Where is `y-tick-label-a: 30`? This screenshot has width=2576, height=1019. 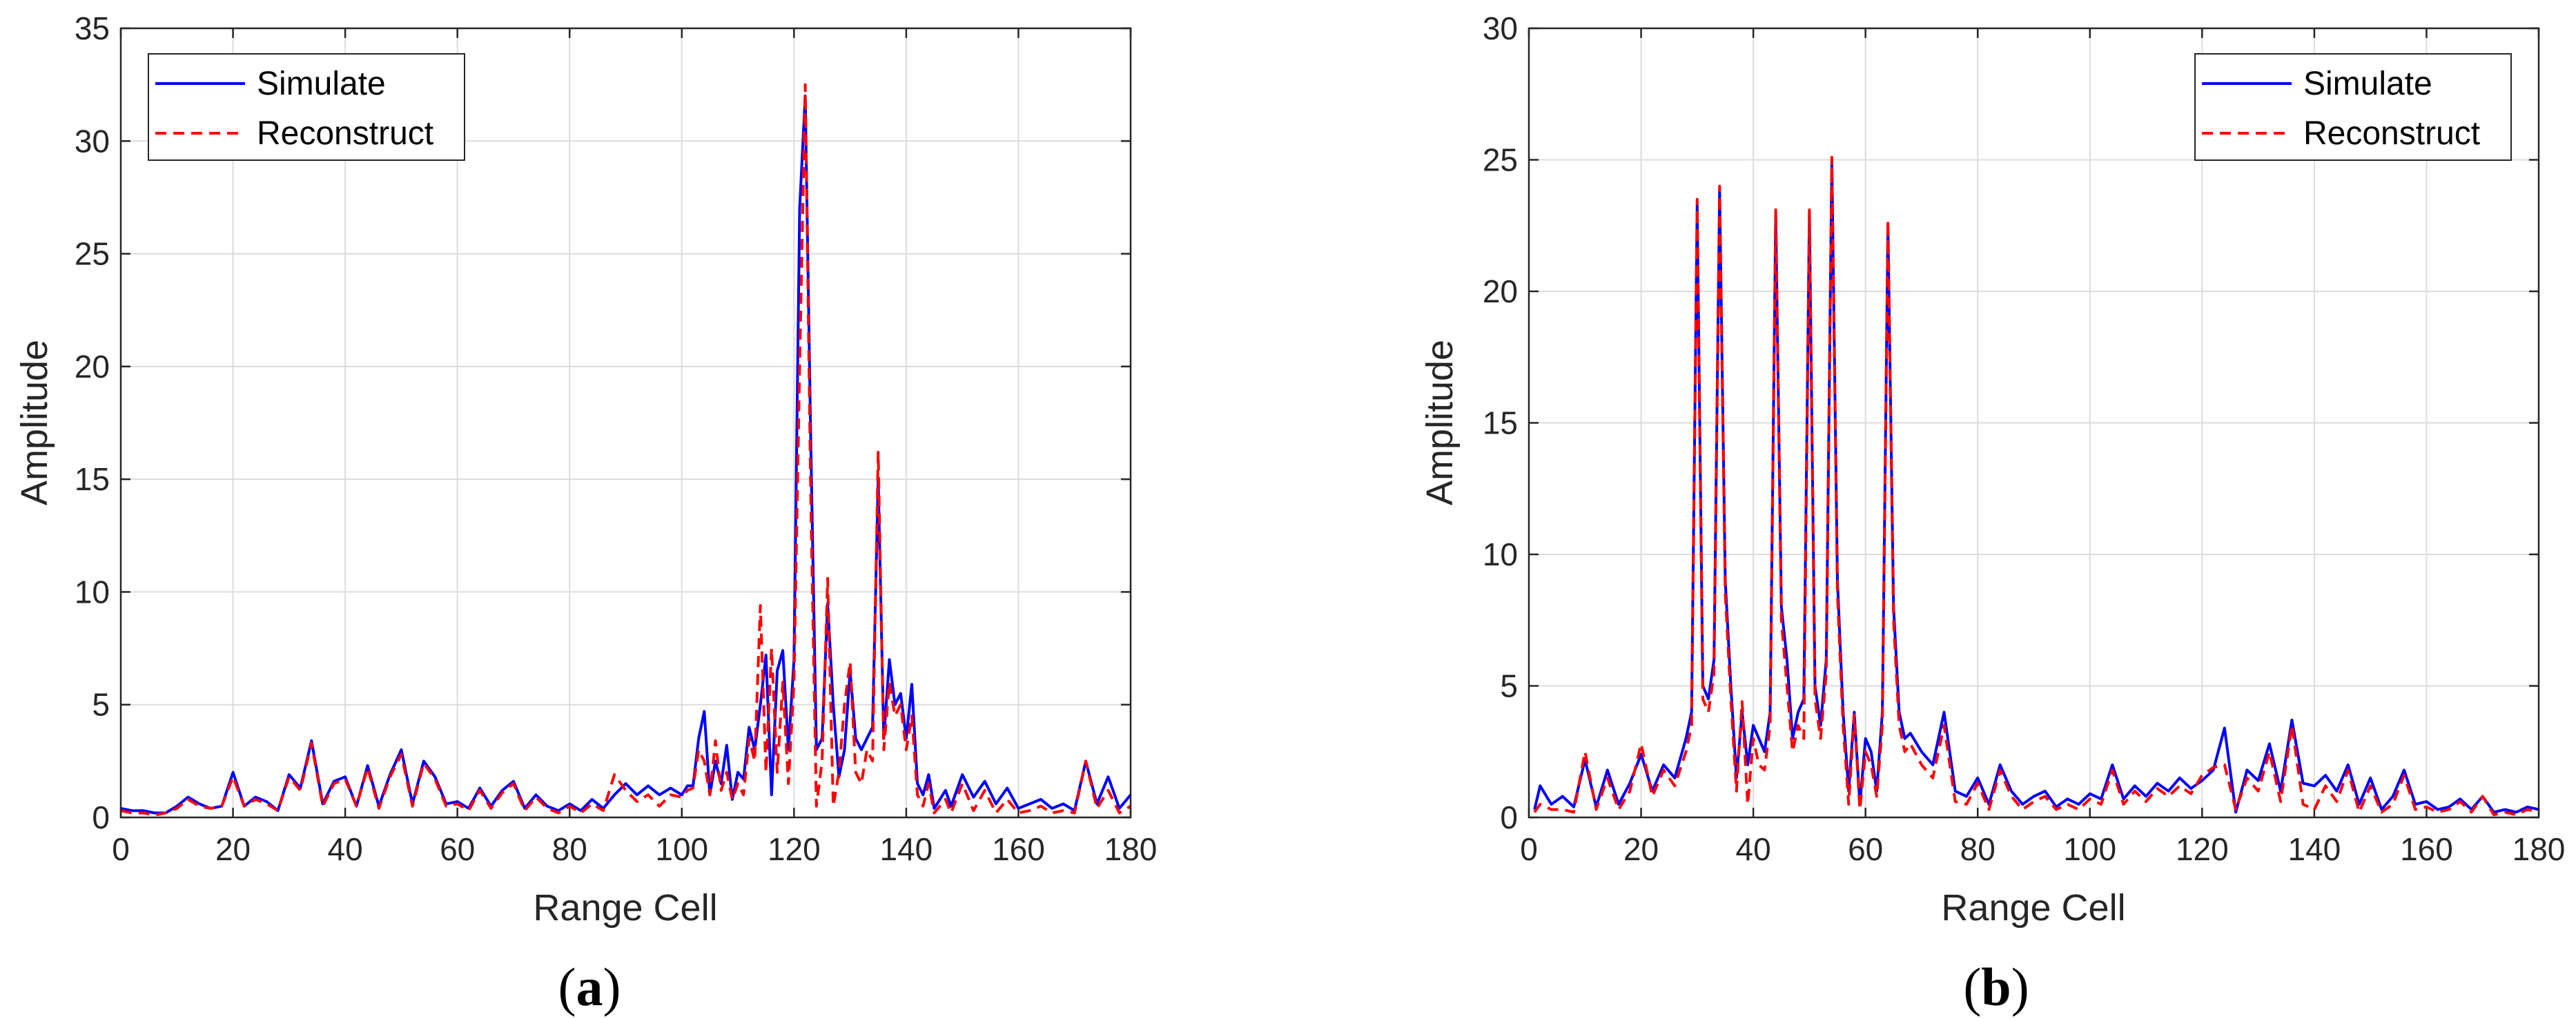 y-tick-label-a: 30 is located at coordinates (92, 141).